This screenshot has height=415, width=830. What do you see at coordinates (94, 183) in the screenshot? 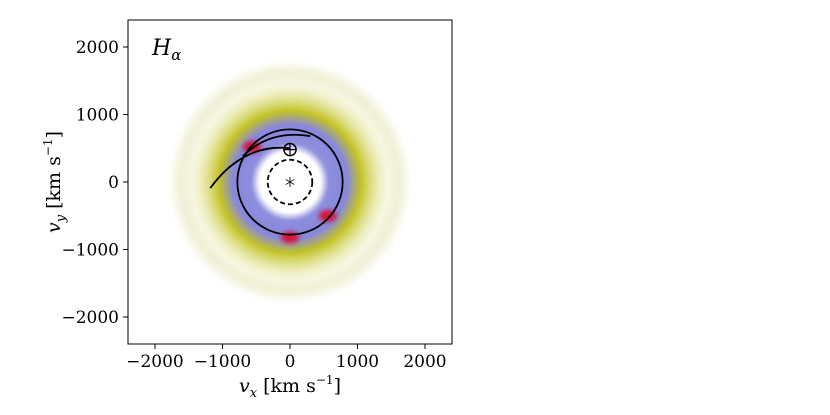
I see `y-axis-ticks: 2000 1000 0 −1000 −2000` at bounding box center [94, 183].